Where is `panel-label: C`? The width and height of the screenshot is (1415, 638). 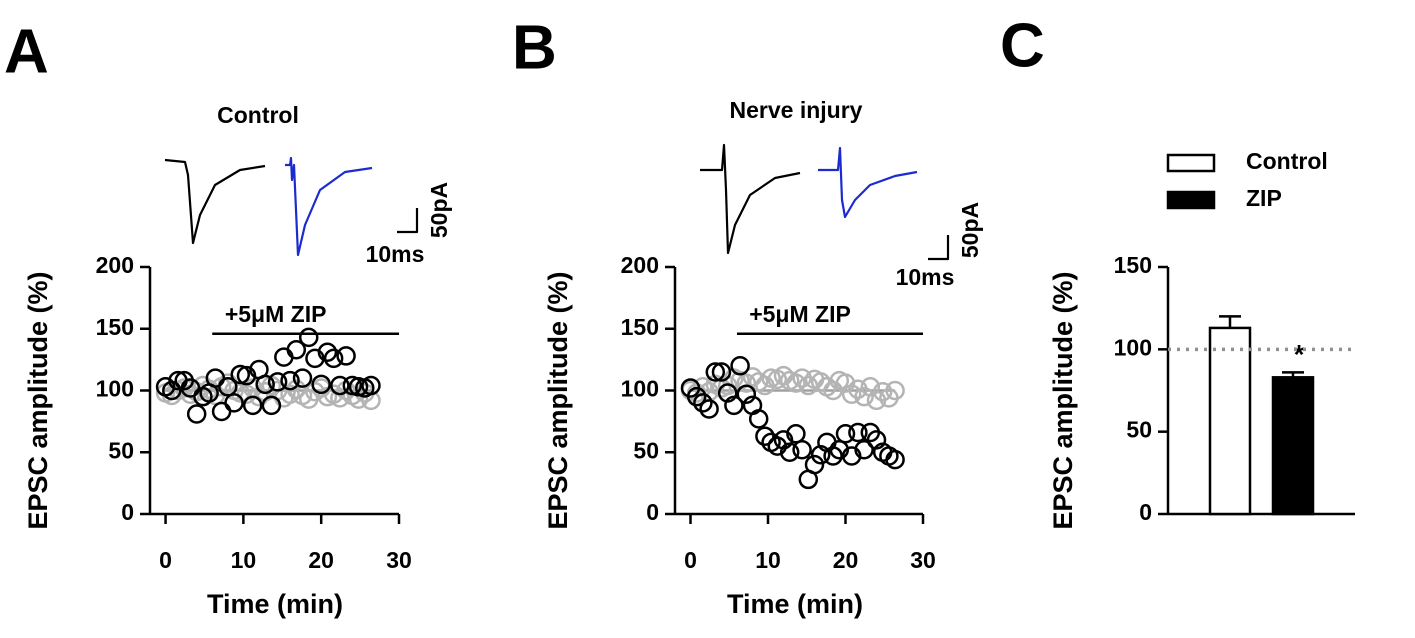
panel-label: C is located at coordinates (1022, 45).